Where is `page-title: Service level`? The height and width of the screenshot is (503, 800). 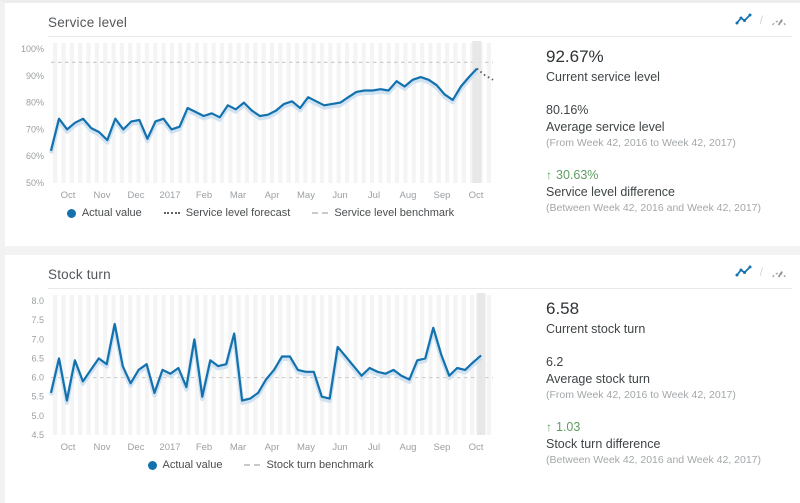 page-title: Service level is located at coordinates (88, 22).